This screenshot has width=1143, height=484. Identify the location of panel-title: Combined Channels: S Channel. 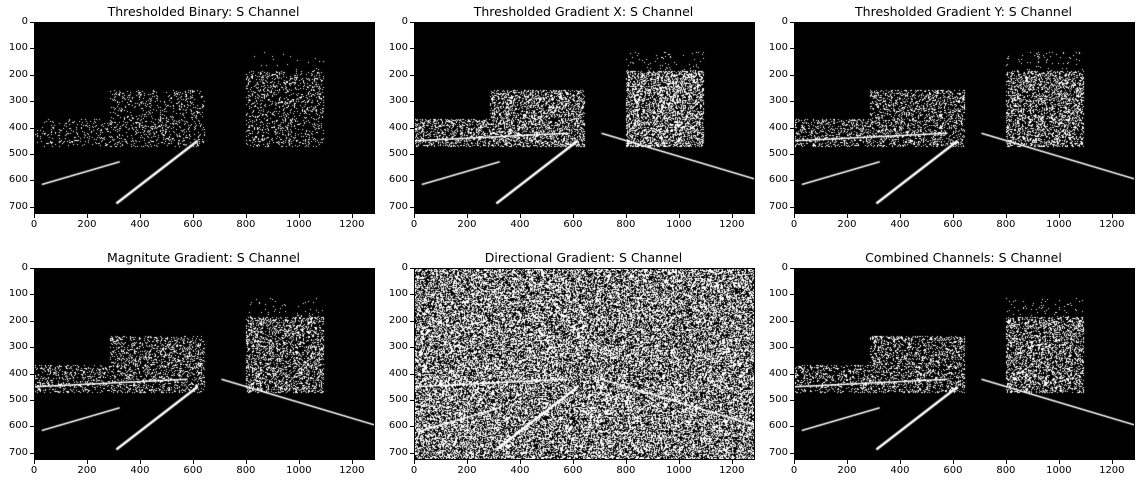
(963, 257).